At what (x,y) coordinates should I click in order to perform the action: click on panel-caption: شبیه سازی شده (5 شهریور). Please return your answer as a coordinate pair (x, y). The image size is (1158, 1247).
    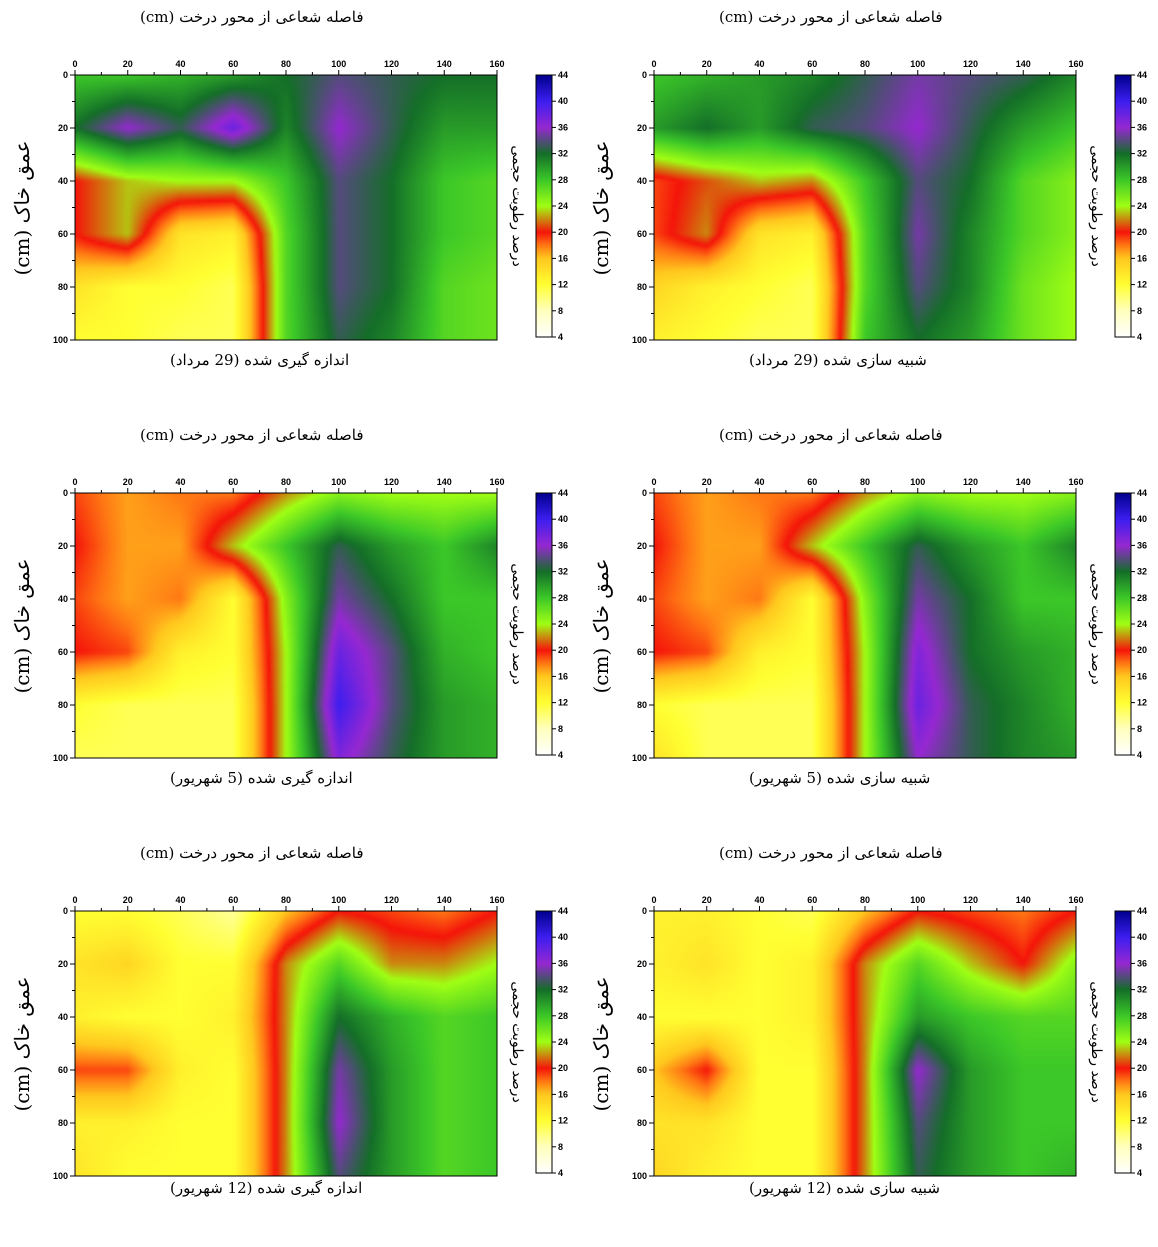
    Looking at the image, I should click on (840, 778).